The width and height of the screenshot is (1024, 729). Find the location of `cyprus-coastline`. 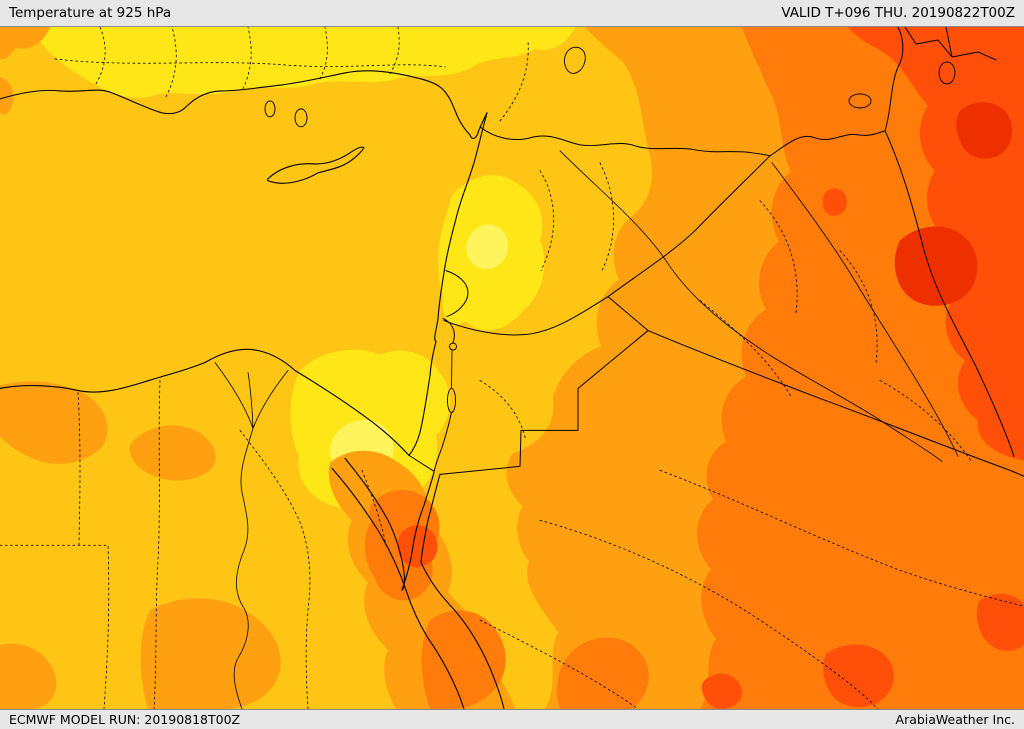

cyprus-coastline is located at coordinates (315, 165).